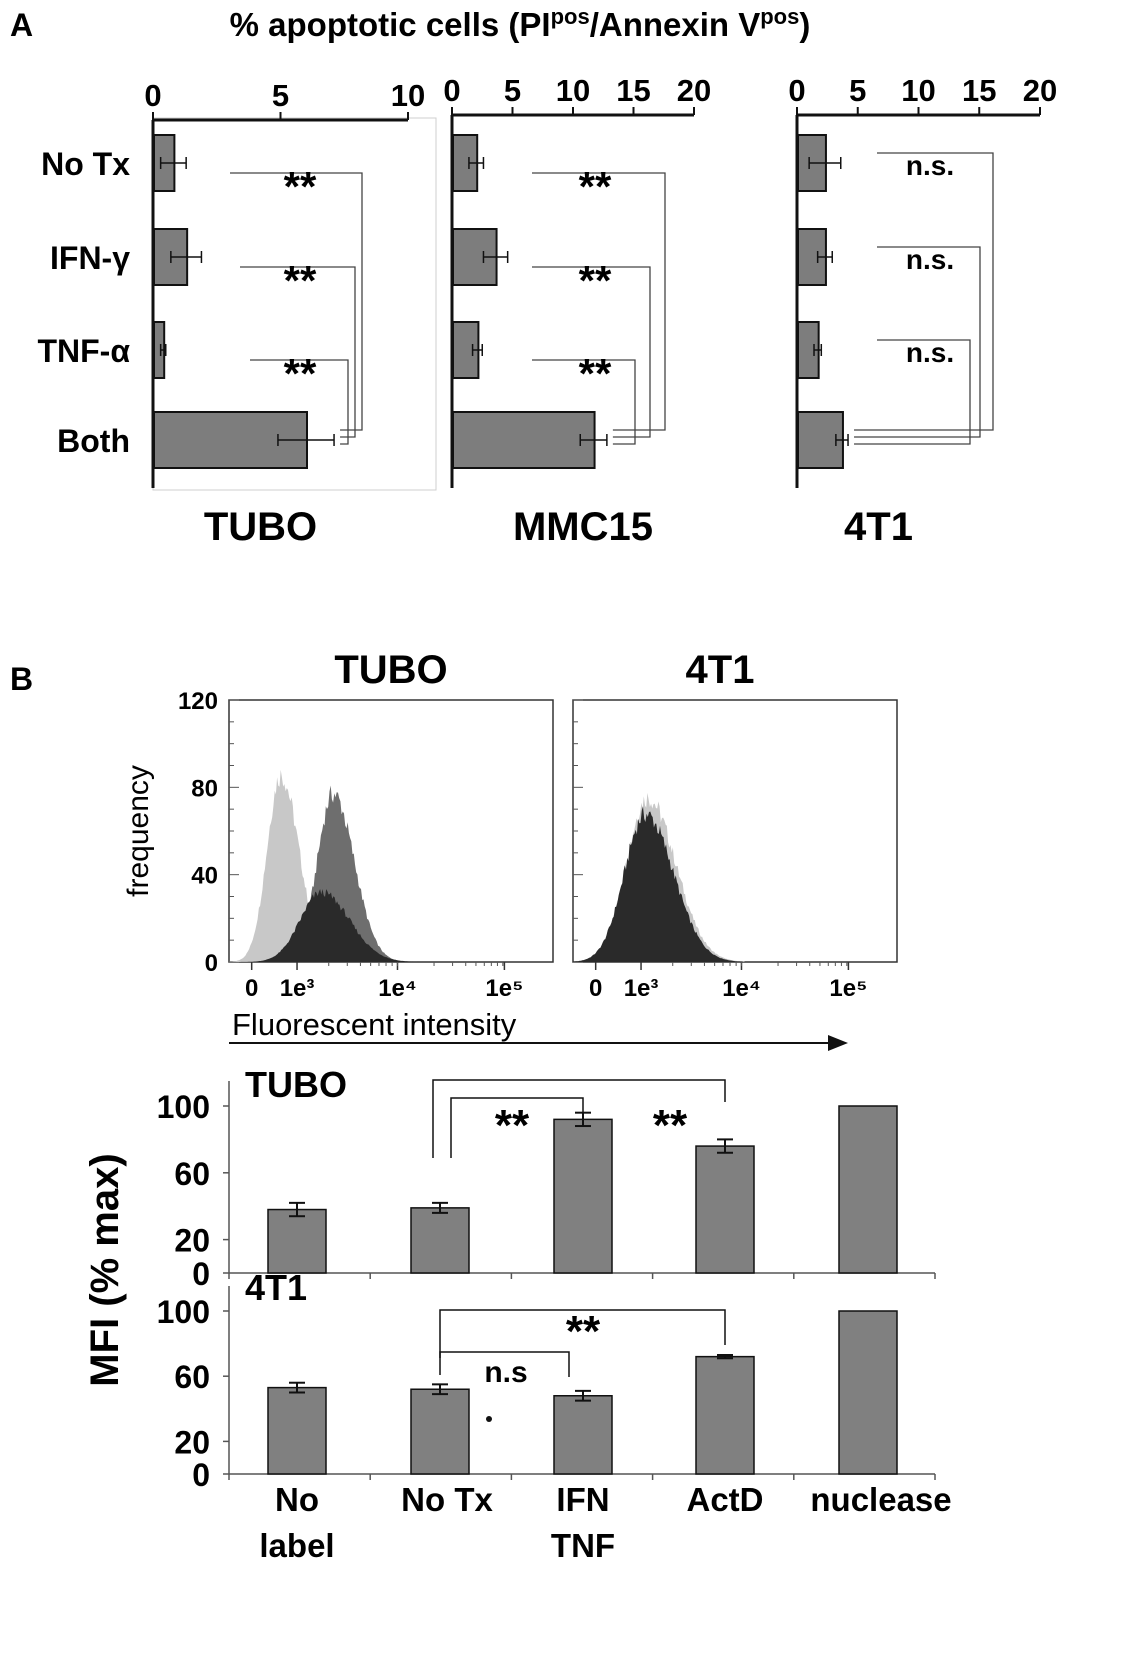 The image size is (1133, 1666). Describe the element at coordinates (779, 16) in the screenshot. I see `panel-a-title-sup2: pos` at that location.